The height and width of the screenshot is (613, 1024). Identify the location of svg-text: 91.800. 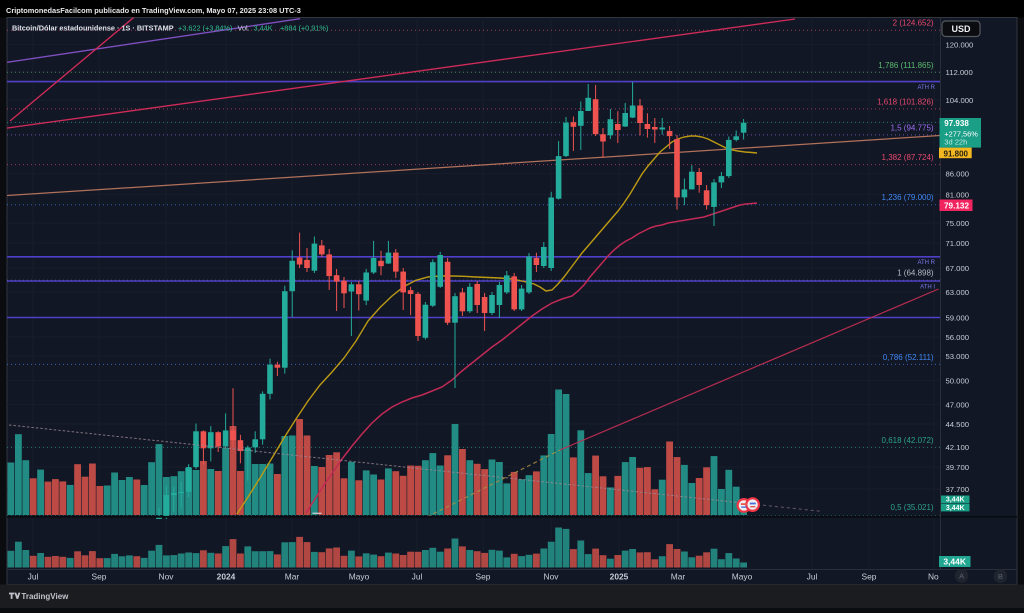
(956, 153).